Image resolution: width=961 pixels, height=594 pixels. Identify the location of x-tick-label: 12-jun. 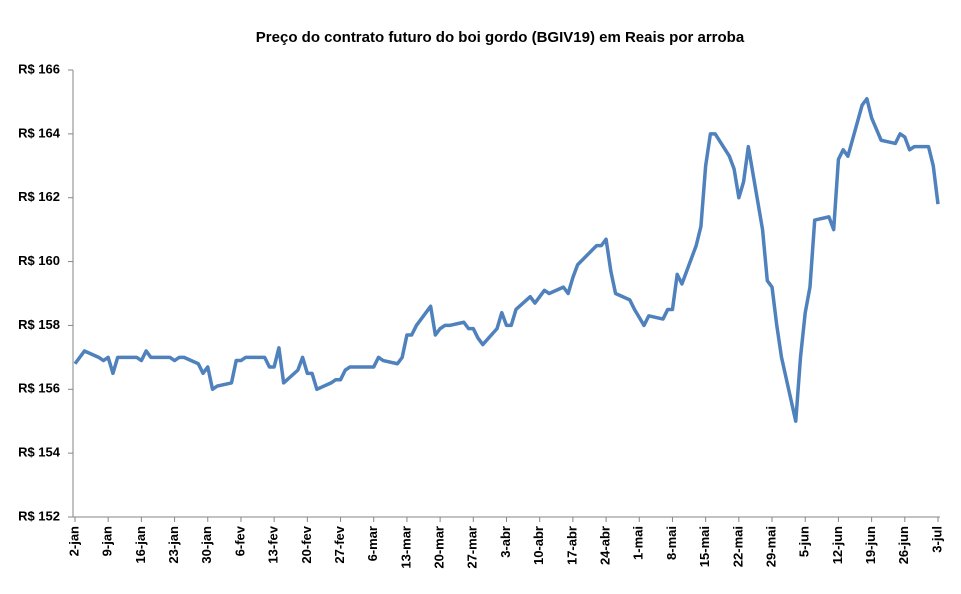
(837, 545).